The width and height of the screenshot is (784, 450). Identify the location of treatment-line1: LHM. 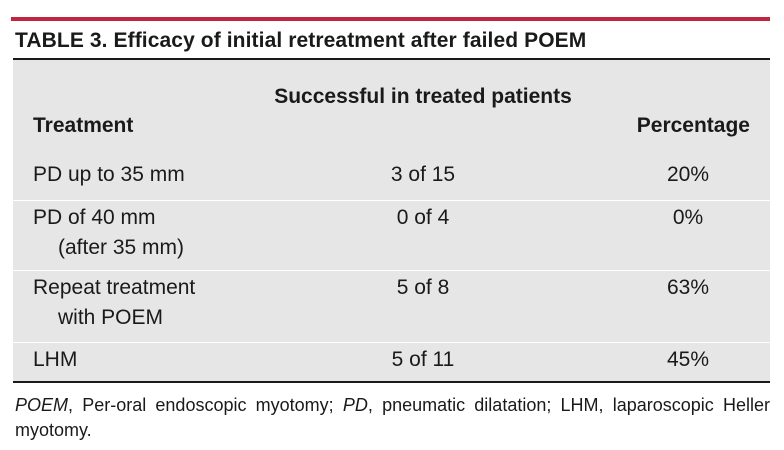
(55, 359).